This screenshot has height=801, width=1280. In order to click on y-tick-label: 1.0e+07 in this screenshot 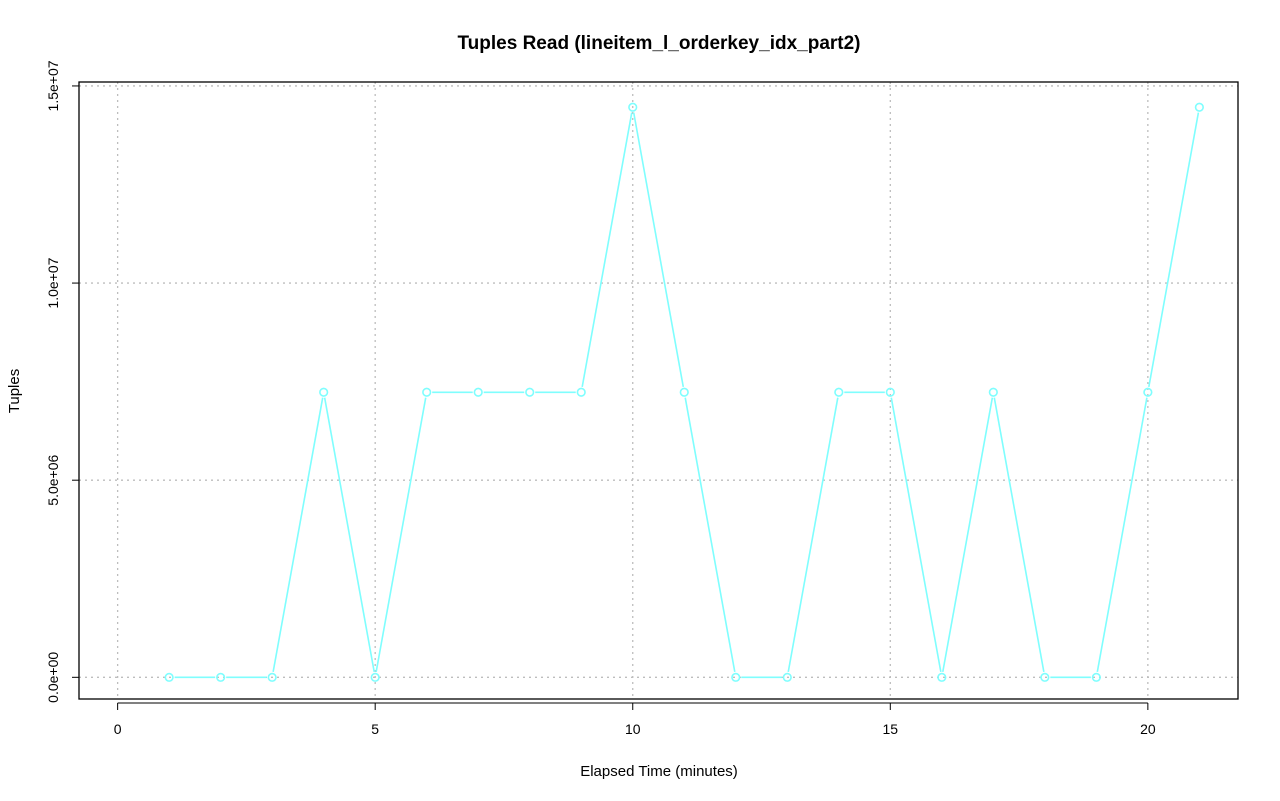, I will do `click(53, 282)`.